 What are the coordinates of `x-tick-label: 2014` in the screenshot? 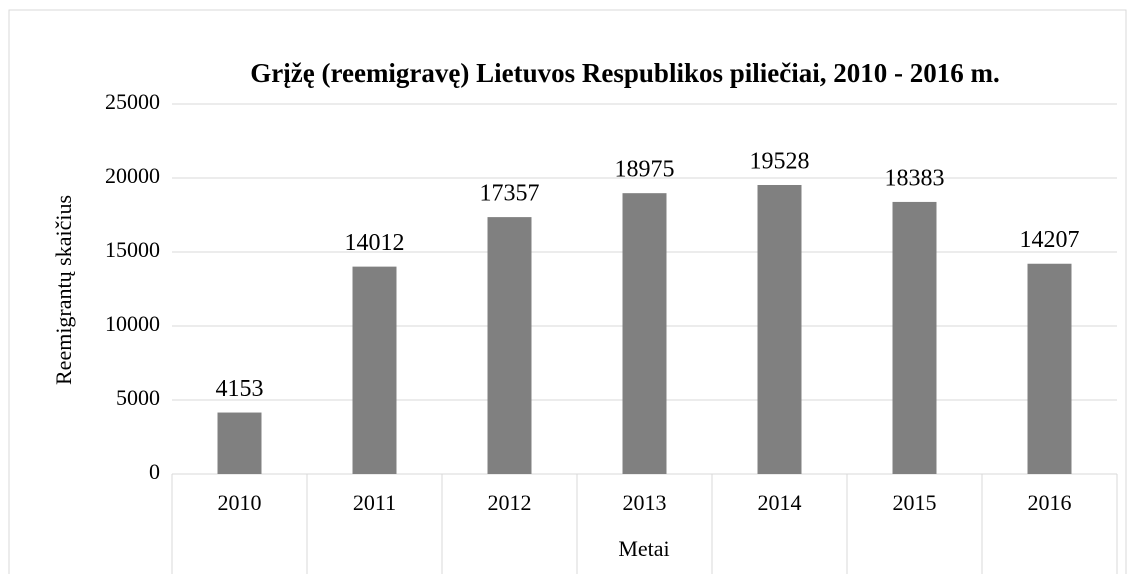 It's located at (780, 502).